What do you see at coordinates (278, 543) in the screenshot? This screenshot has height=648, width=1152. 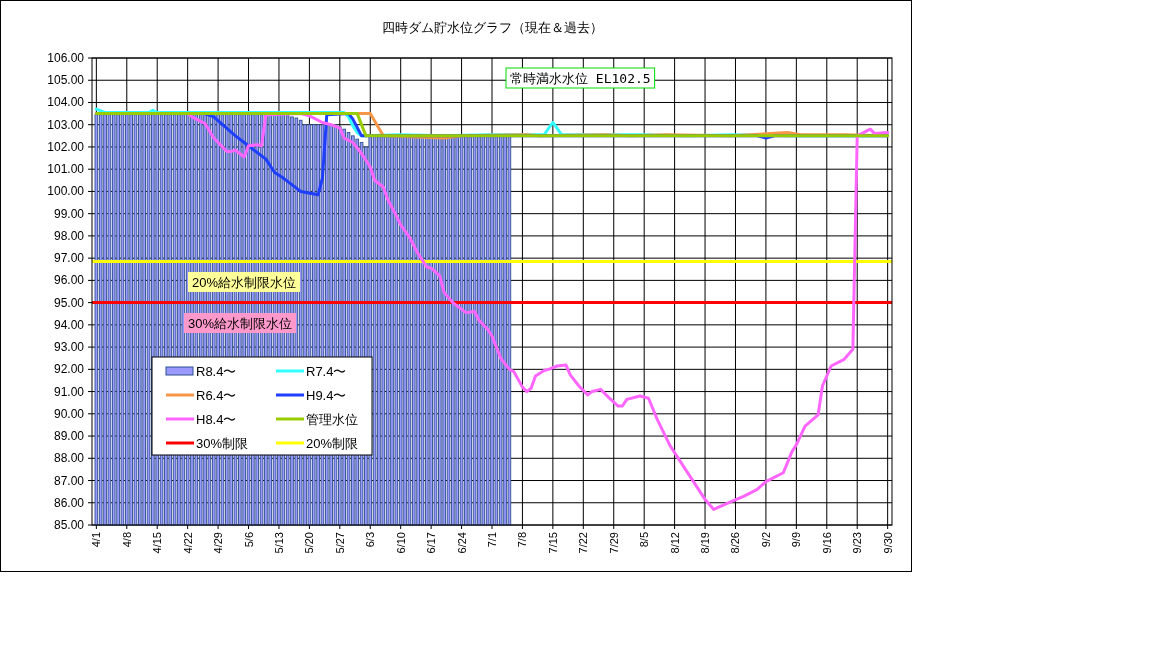 I see `x-tick-label: 5/13` at bounding box center [278, 543].